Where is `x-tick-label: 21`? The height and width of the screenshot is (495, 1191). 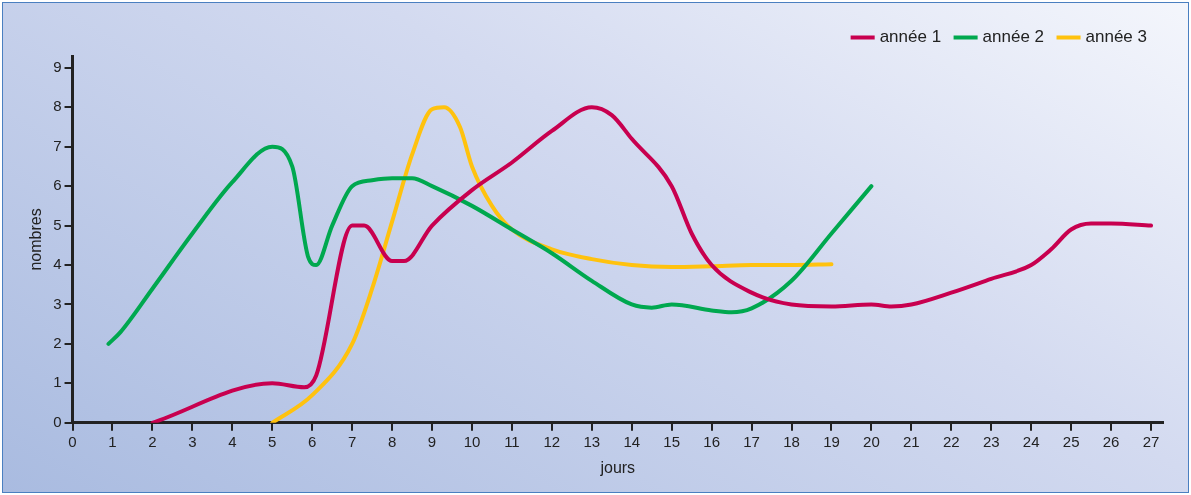 x-tick-label: 21 is located at coordinates (911, 441).